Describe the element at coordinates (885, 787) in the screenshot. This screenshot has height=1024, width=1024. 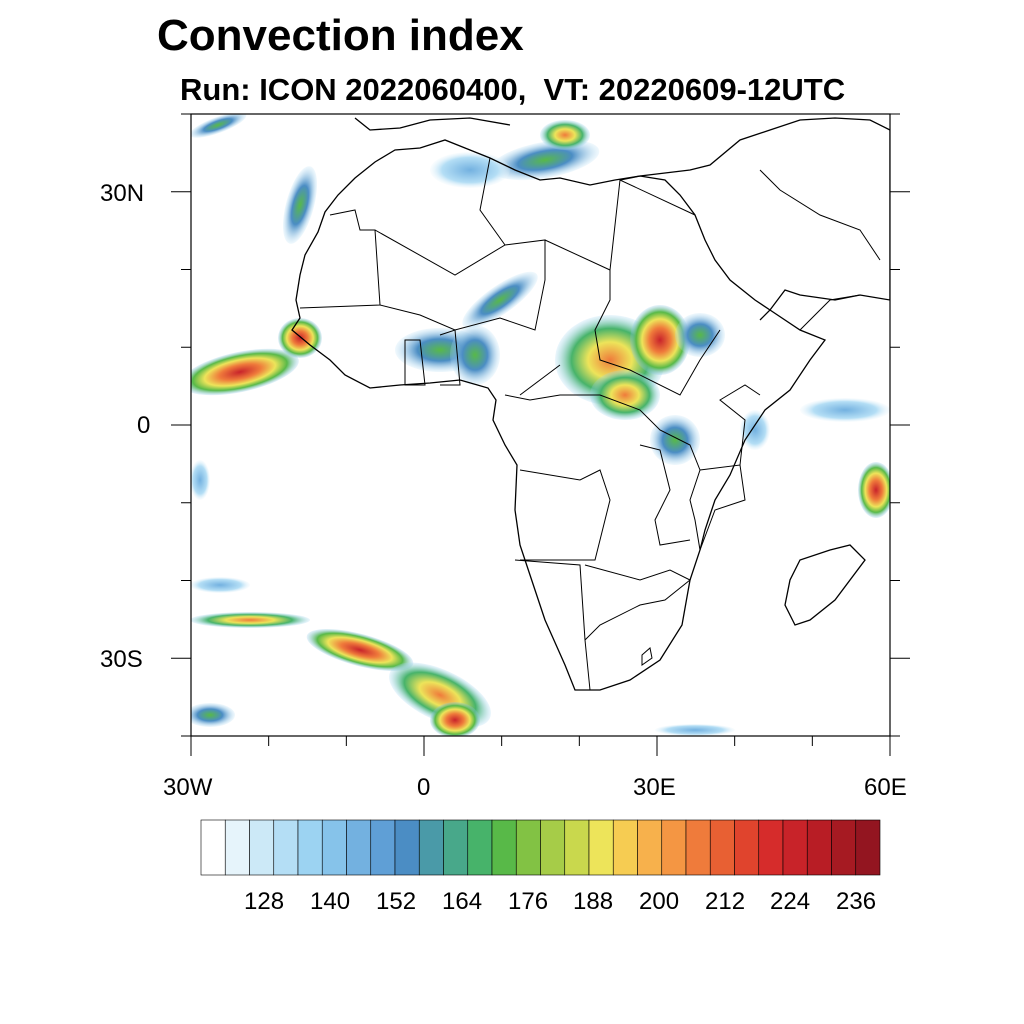
I see `lon-label-60e: 60E` at that location.